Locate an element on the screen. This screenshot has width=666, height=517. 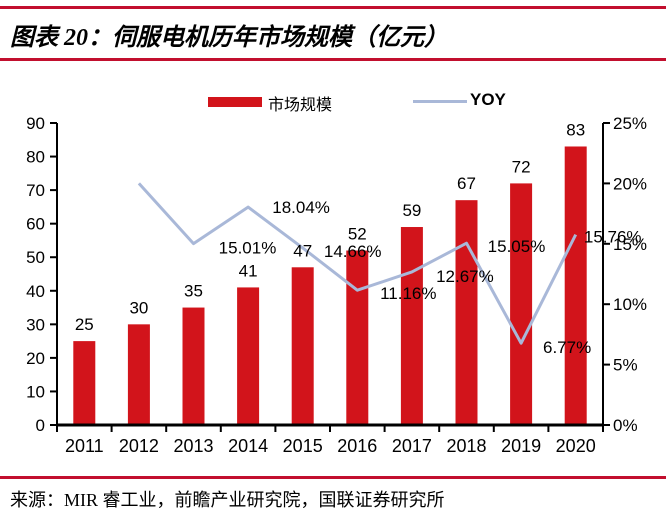
bar-value-label: 52 is located at coordinates (357, 234).